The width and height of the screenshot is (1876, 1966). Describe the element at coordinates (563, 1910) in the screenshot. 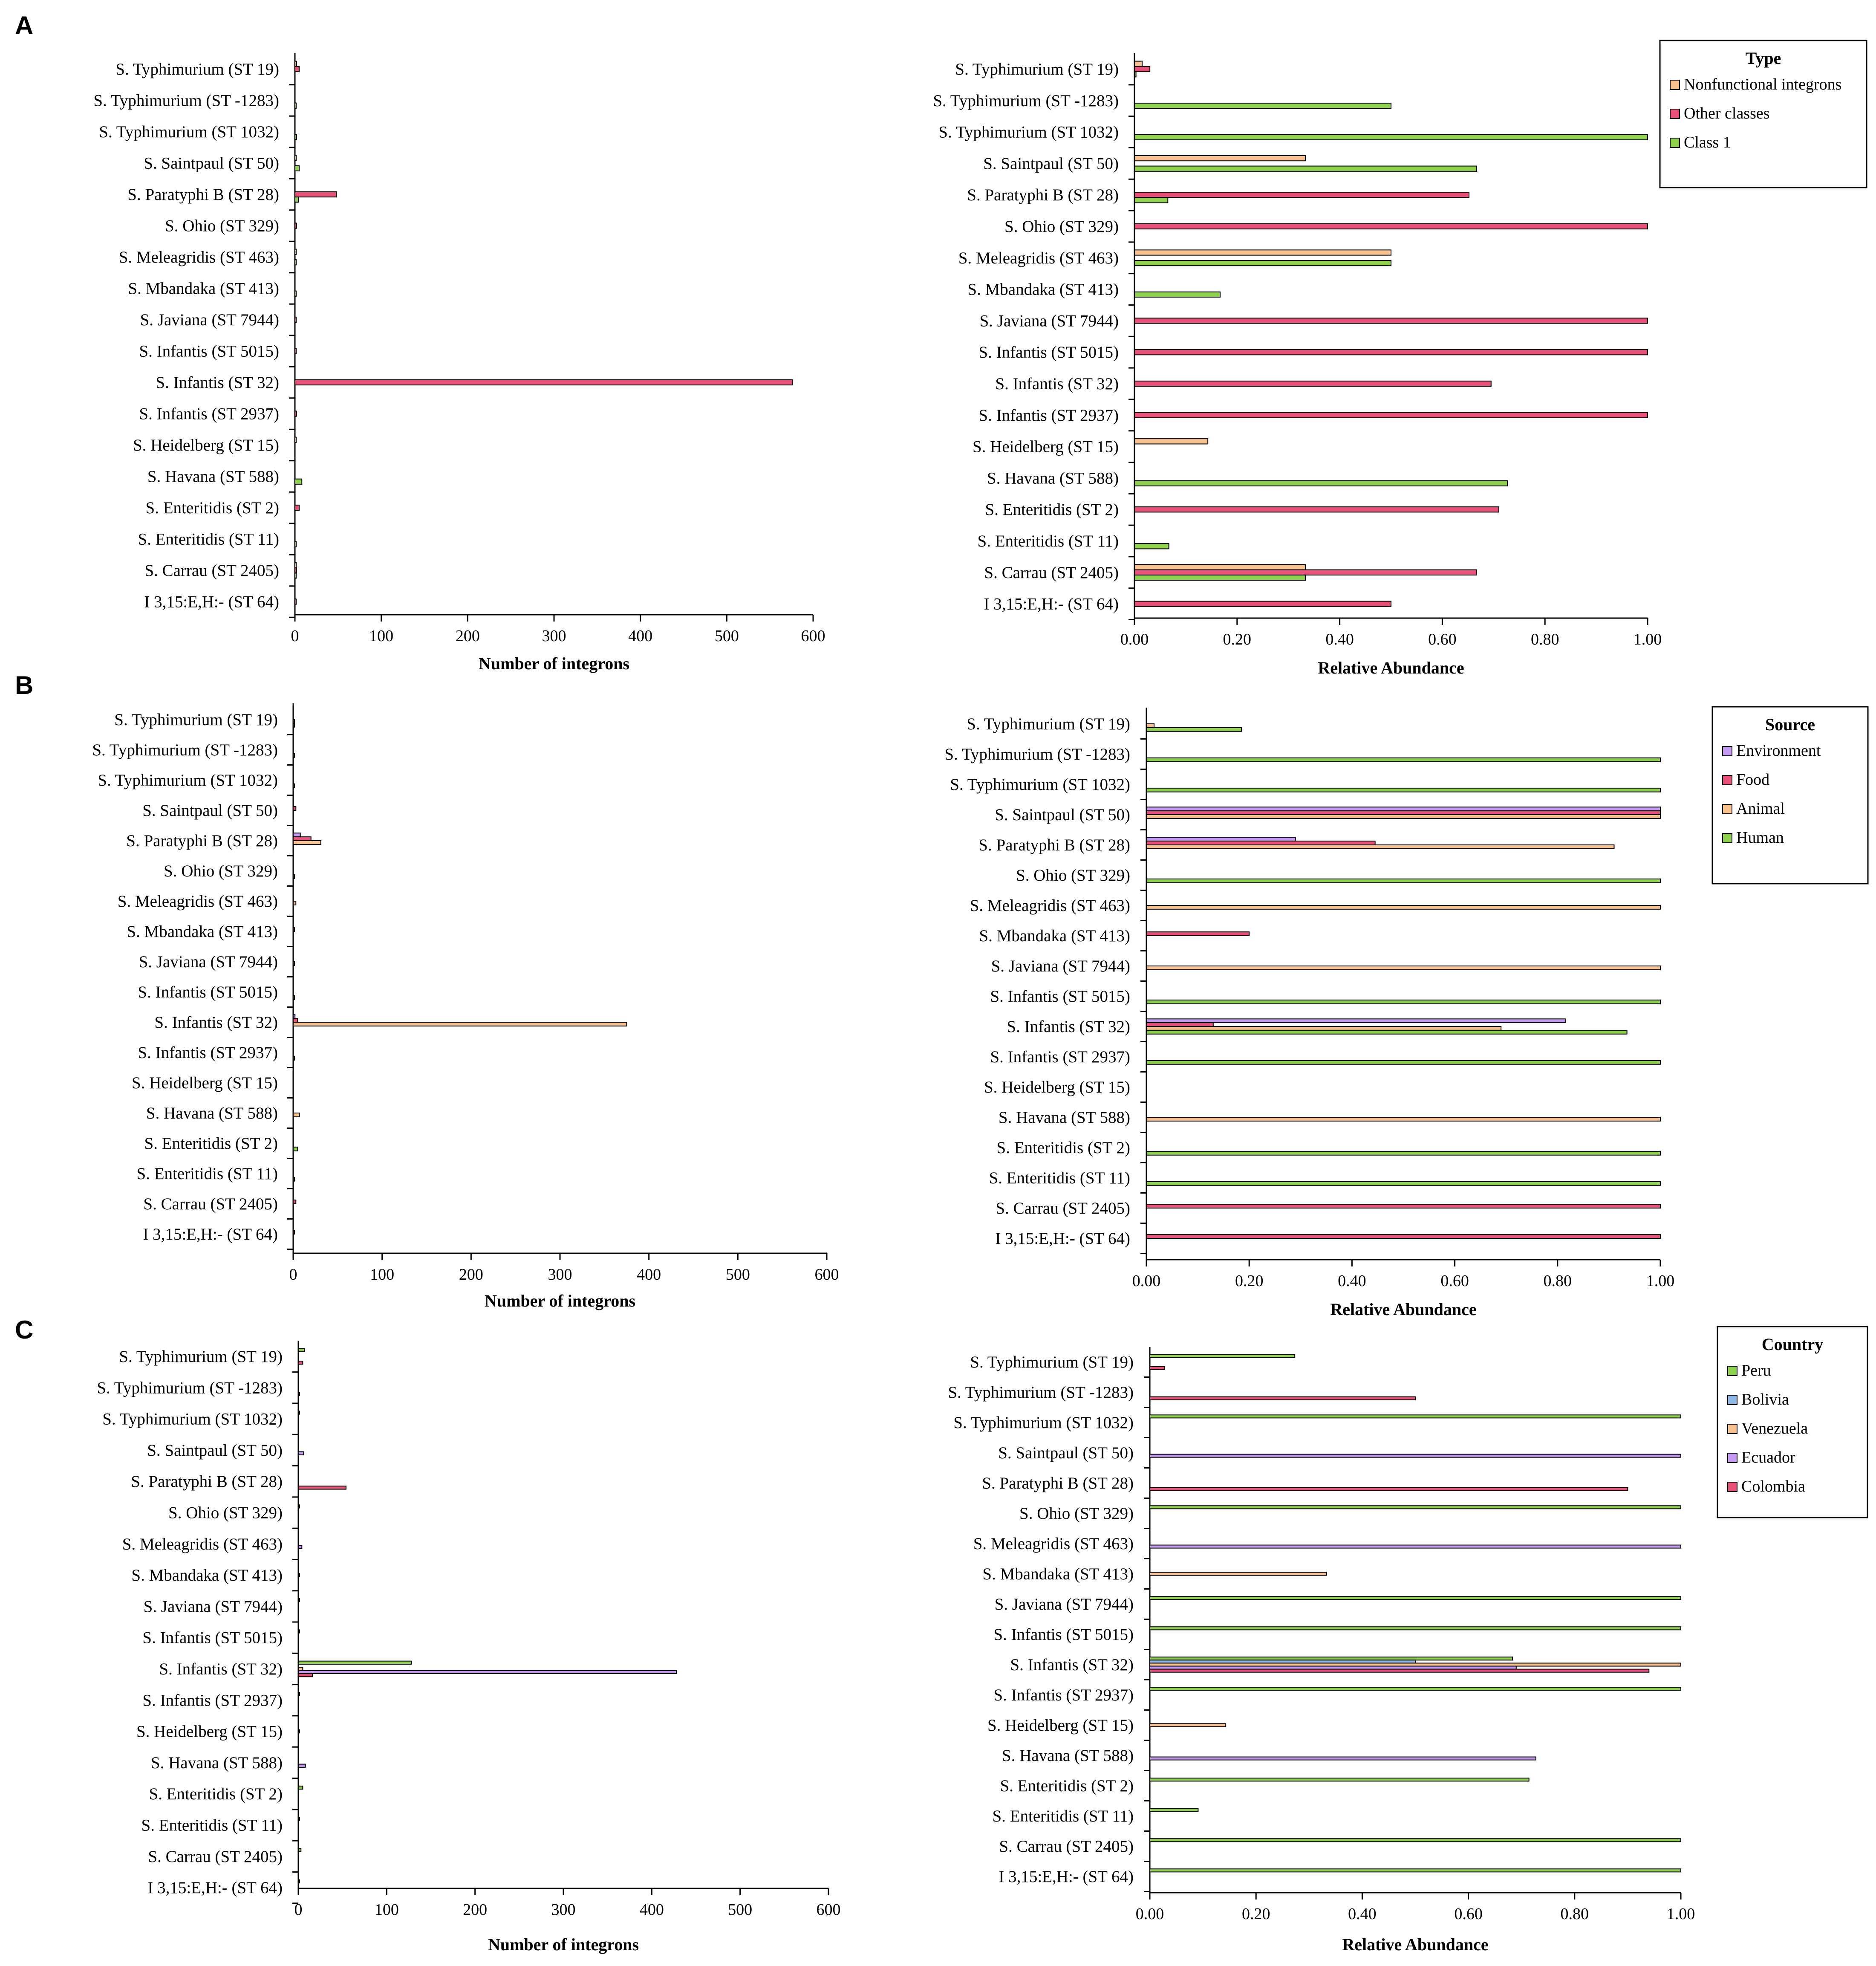

I see `x-tick-label: 300` at that location.